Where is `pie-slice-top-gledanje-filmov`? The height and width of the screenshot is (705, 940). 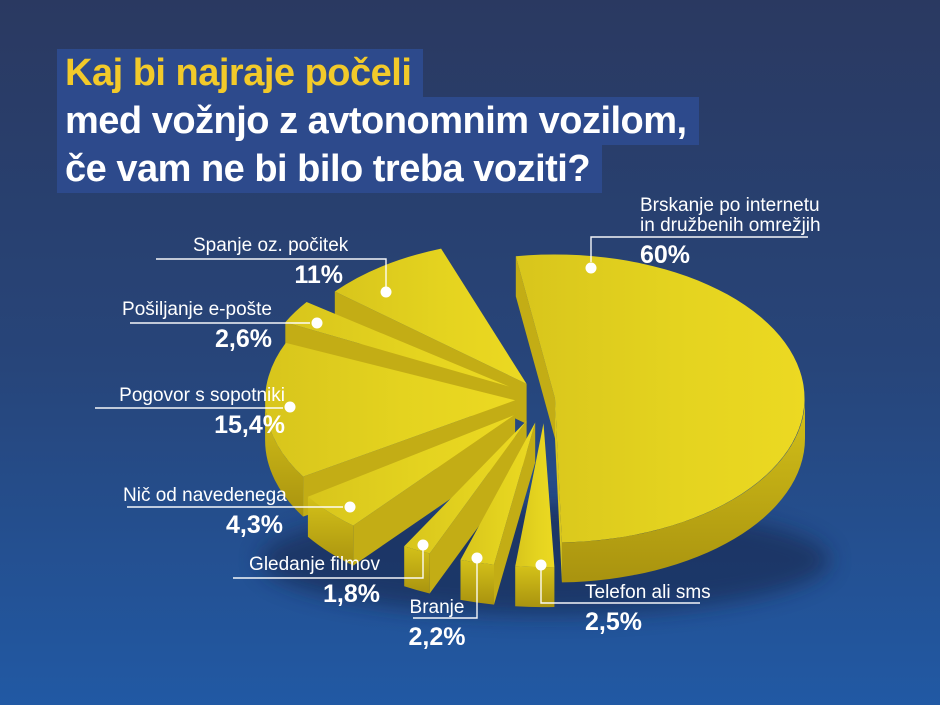 pie-slice-top-gledanje-filmov is located at coordinates (465, 487).